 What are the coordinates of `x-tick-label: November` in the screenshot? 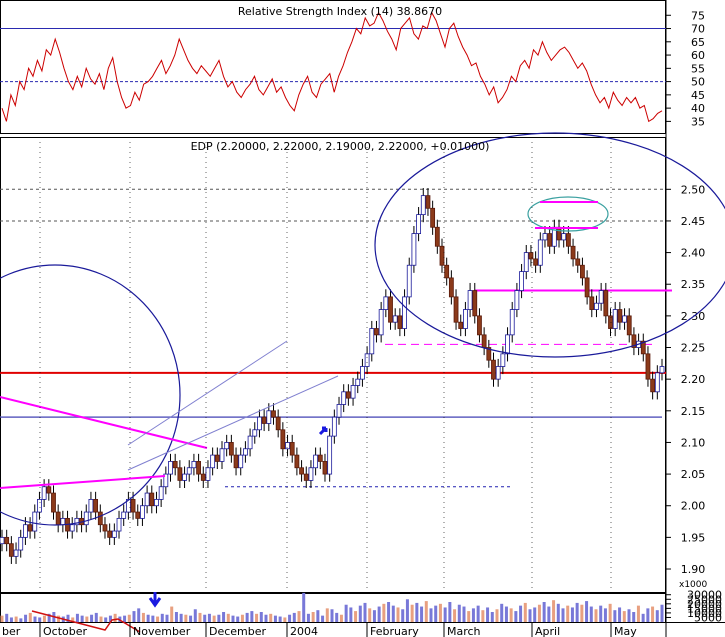 It's located at (162, 631).